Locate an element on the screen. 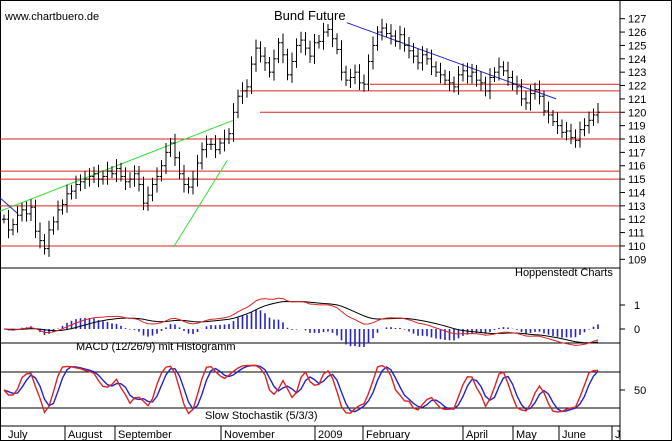 This screenshot has height=441, width=672. stoch-k-line is located at coordinates (301, 389).